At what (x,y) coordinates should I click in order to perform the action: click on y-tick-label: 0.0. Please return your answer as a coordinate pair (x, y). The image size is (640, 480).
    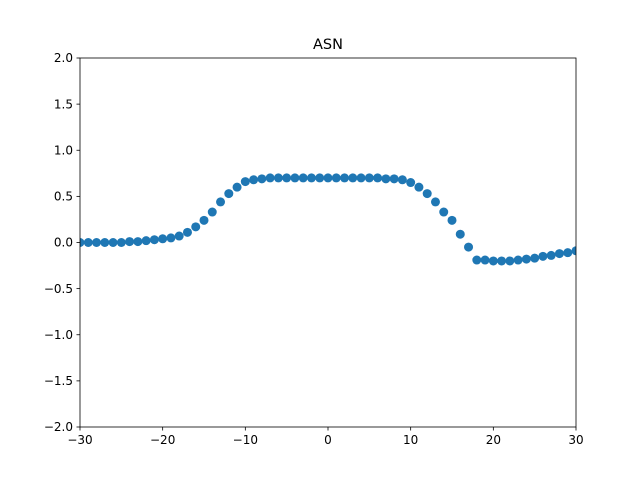
    Looking at the image, I should click on (63, 243).